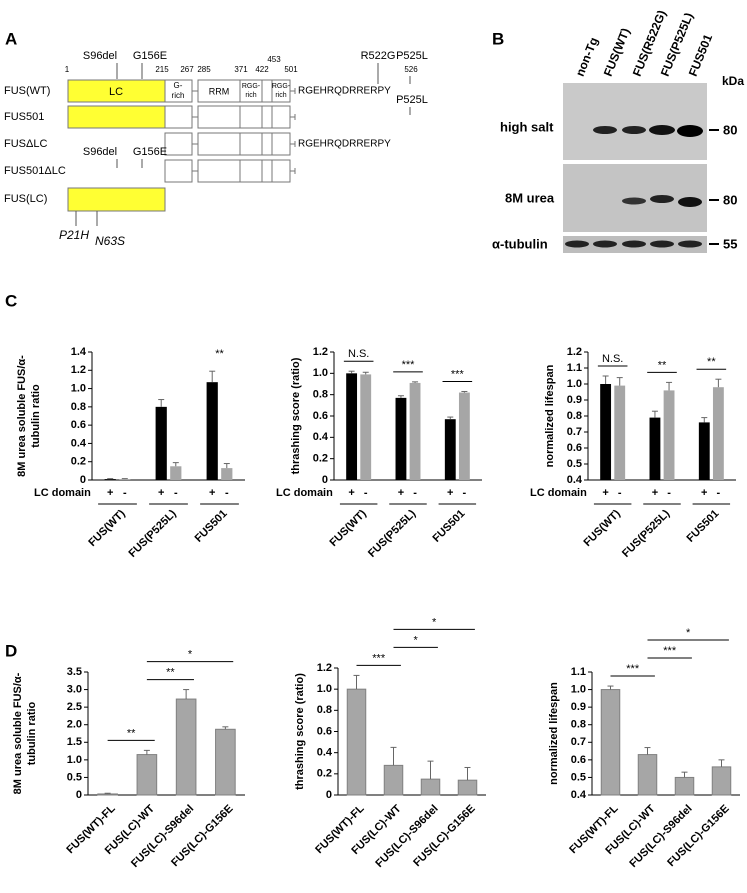 The width and height of the screenshot is (747, 893). I want to click on y-tick-label: 1.1, so click(578, 672).